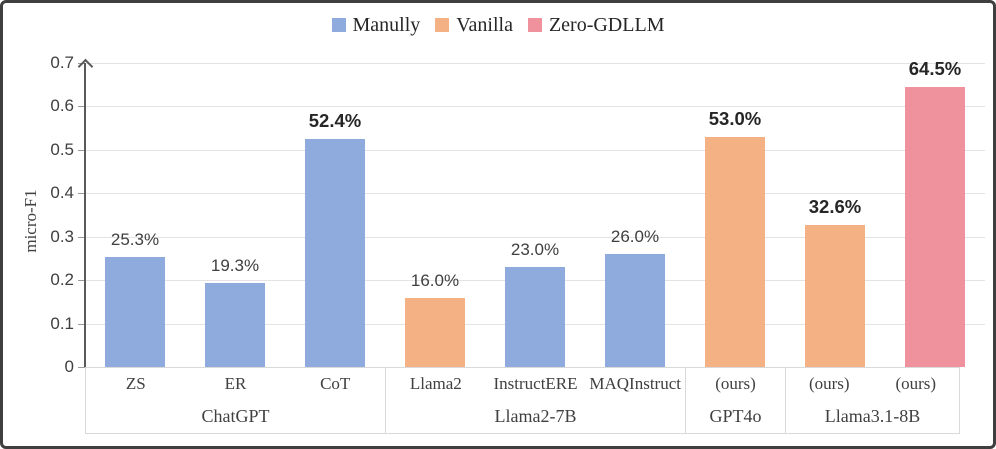 The image size is (996, 449). Describe the element at coordinates (62, 106) in the screenshot. I see `y-tick-label: 0.6` at that location.